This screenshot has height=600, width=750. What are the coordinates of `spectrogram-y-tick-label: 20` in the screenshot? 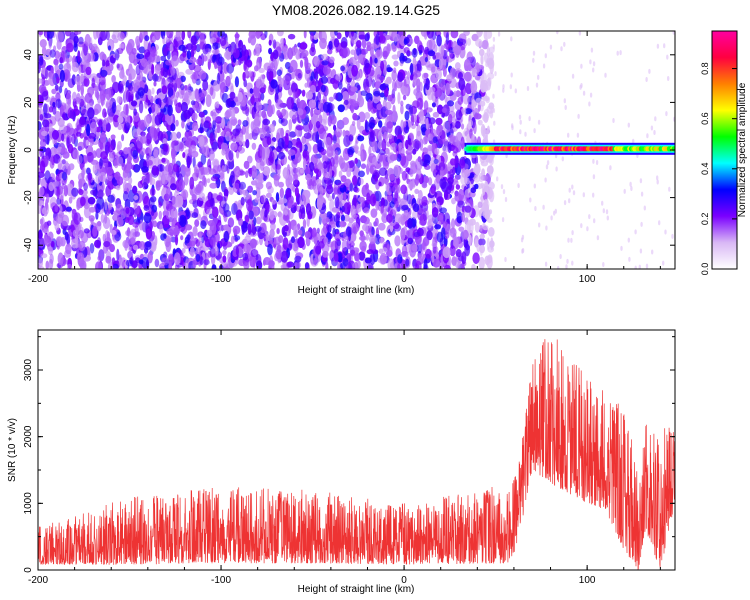 It's located at (28, 102).